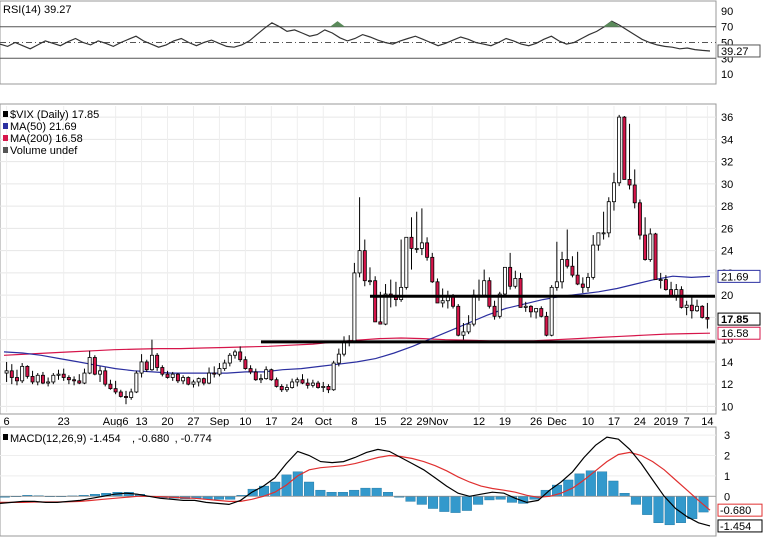  I want to click on macd-legend-label: -0.774, so click(196, 439).